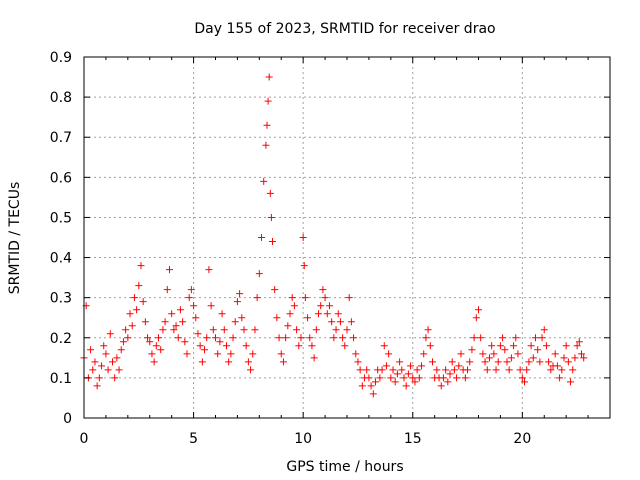 This screenshot has height=480, width=640. I want to click on x-tick-label: 0, so click(84, 439).